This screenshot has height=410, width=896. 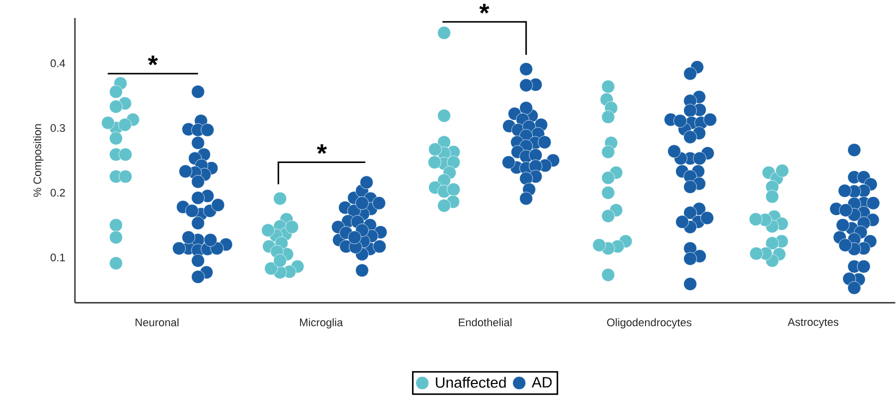 I want to click on legend-label: AD, so click(x=542, y=382).